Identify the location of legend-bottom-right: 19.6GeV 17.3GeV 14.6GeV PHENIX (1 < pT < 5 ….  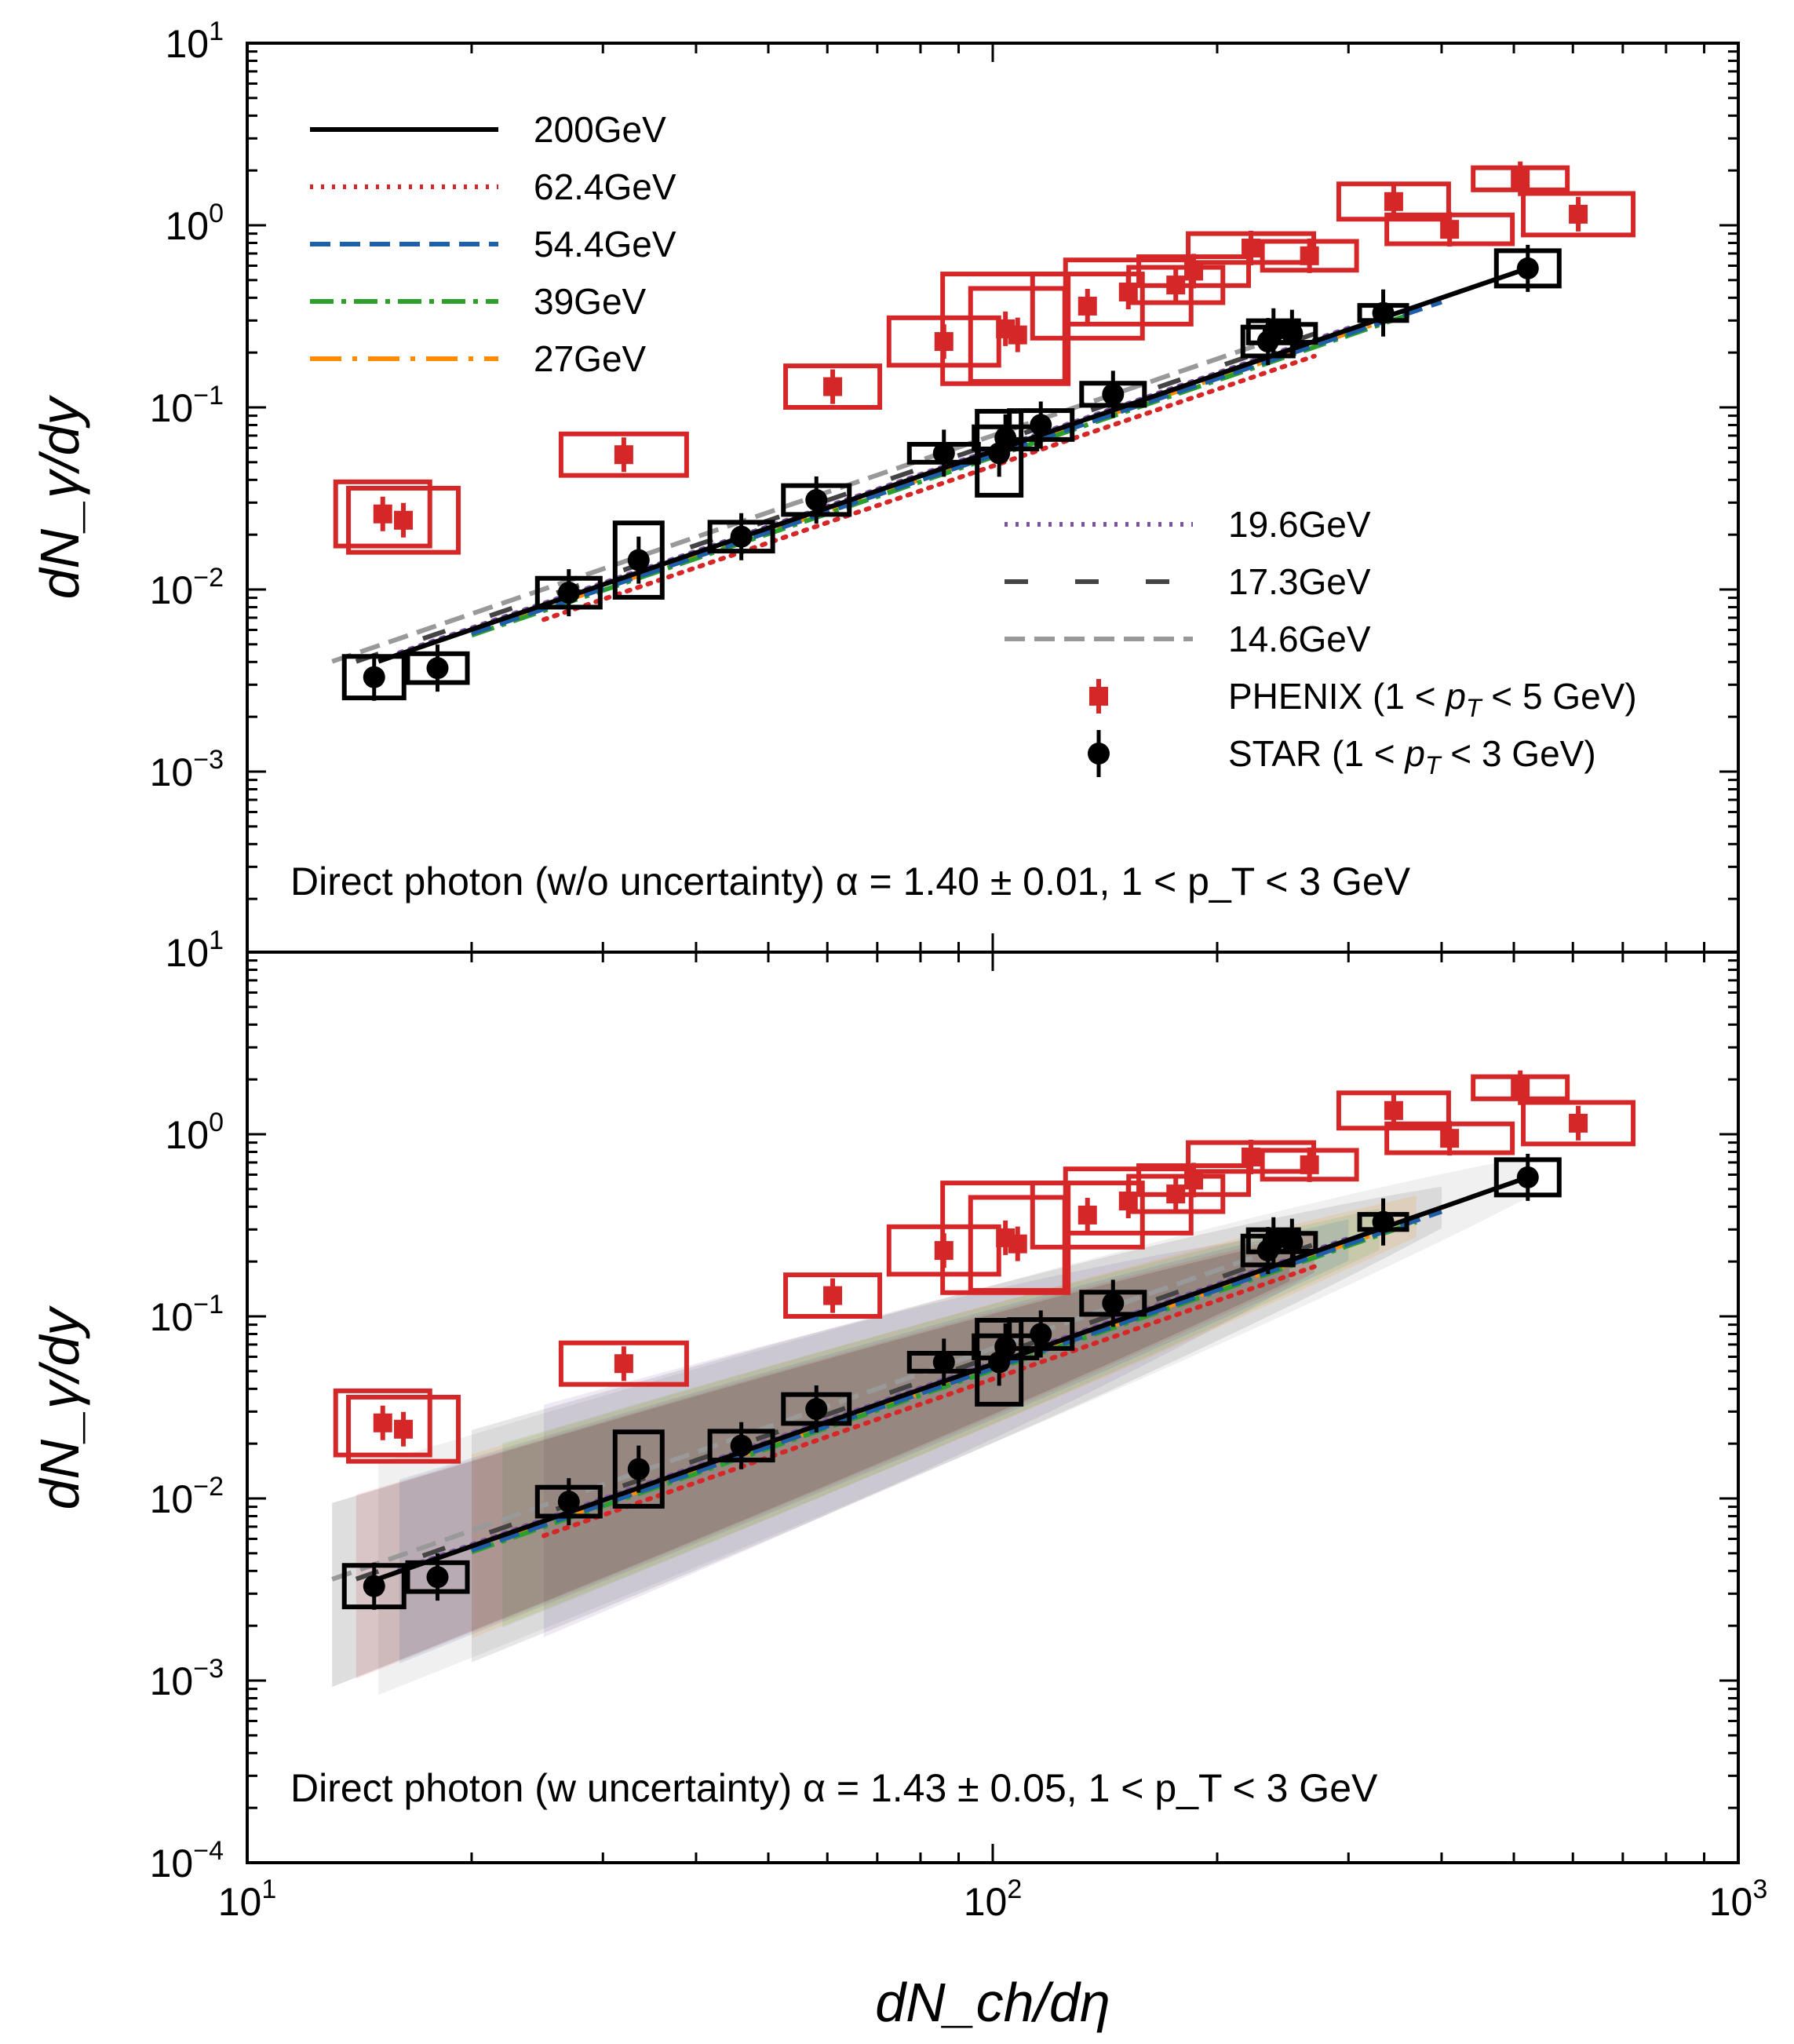
(1321, 641).